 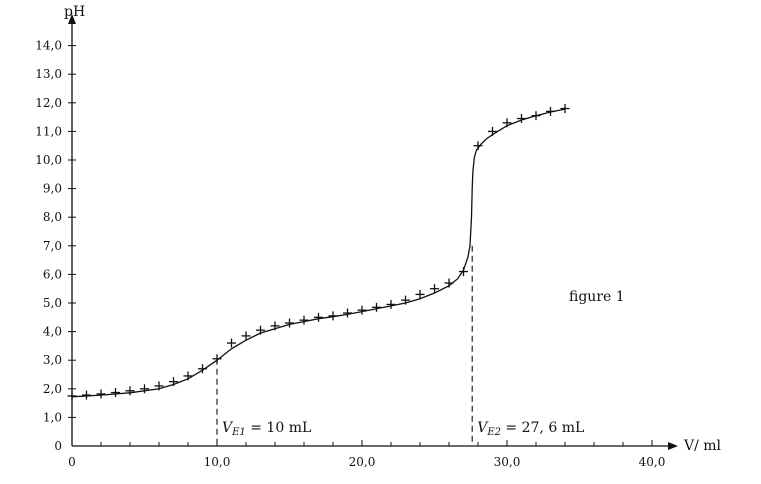 I want to click on y-tick-label: 8,0, so click(x=52, y=217).